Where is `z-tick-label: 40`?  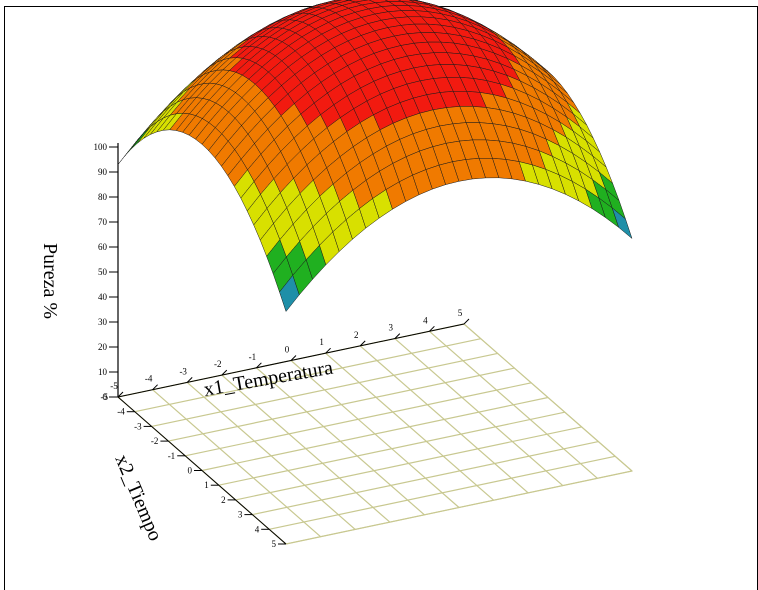 z-tick-label: 40 is located at coordinates (103, 297).